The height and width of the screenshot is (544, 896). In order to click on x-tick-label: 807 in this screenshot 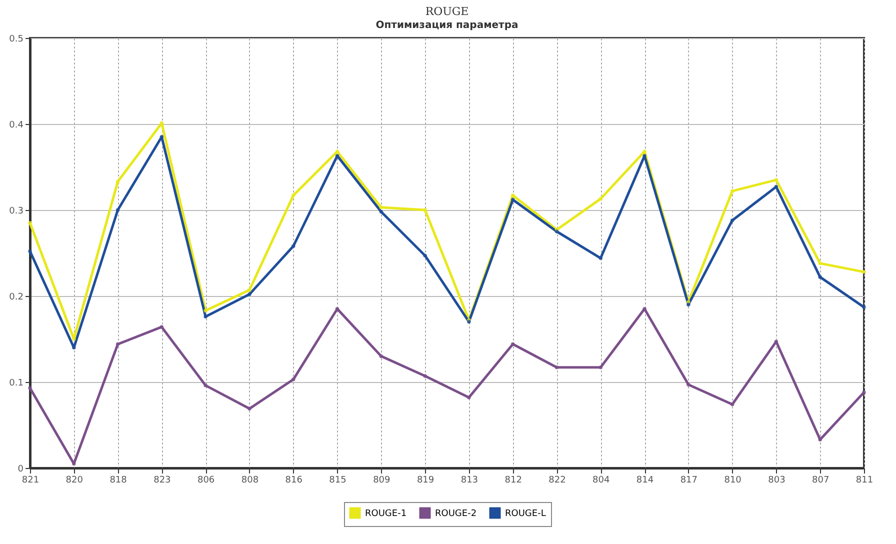, I will do `click(821, 481)`.